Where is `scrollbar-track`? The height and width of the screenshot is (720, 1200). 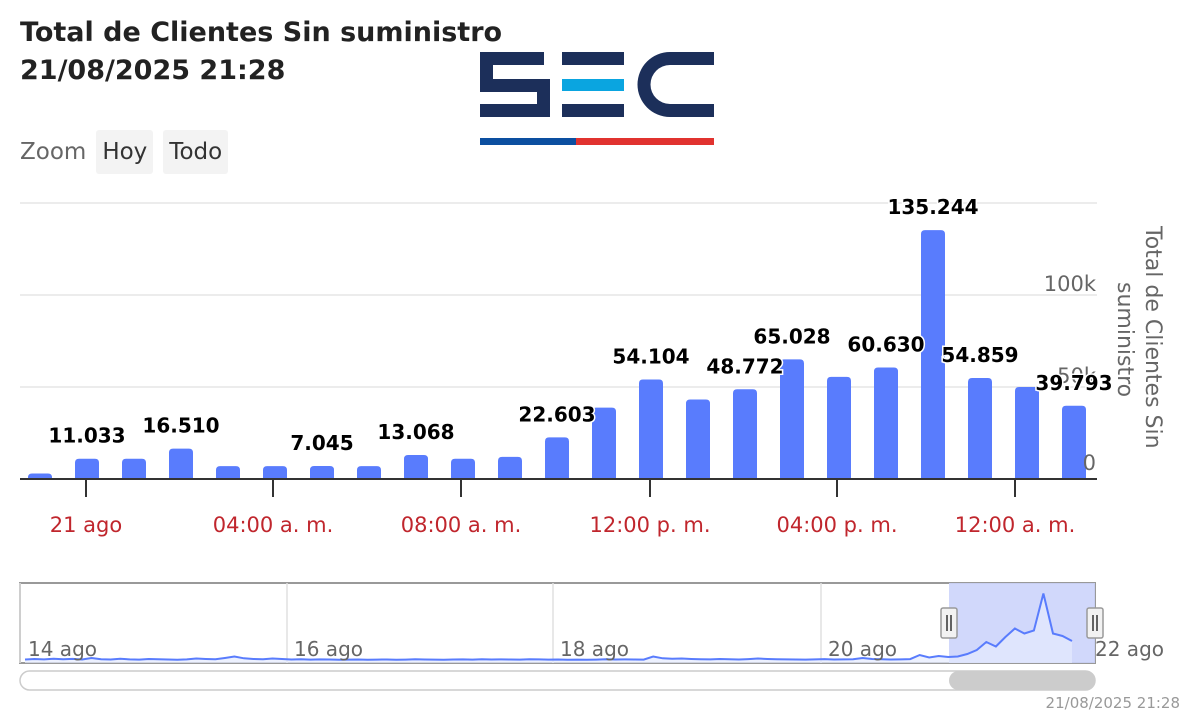
scrollbar-track is located at coordinates (557, 680).